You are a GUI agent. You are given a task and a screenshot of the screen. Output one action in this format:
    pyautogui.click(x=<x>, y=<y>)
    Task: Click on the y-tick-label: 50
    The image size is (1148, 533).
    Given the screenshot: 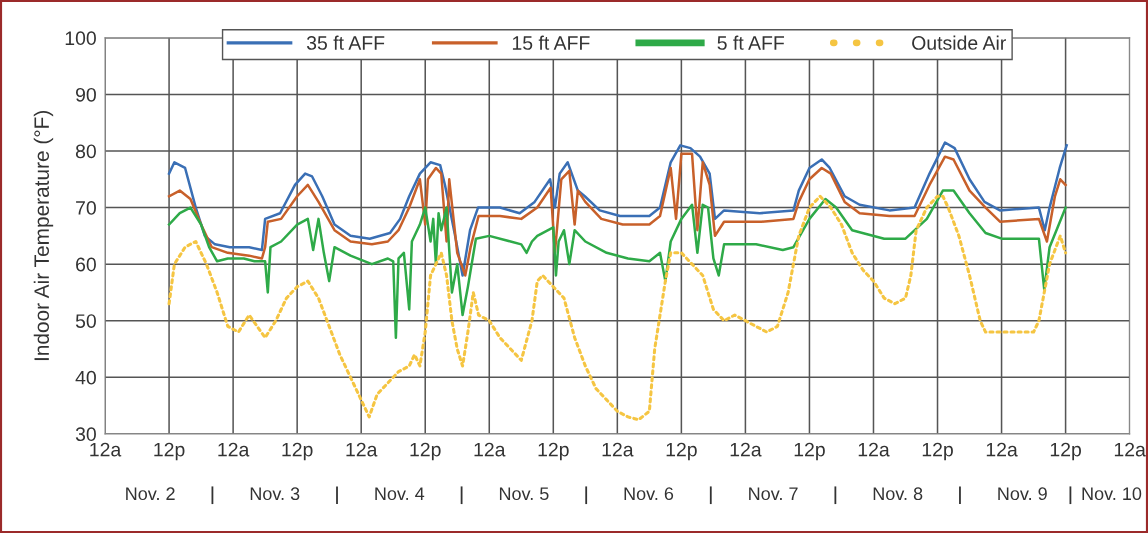 What is the action you would take?
    pyautogui.click(x=85, y=321)
    